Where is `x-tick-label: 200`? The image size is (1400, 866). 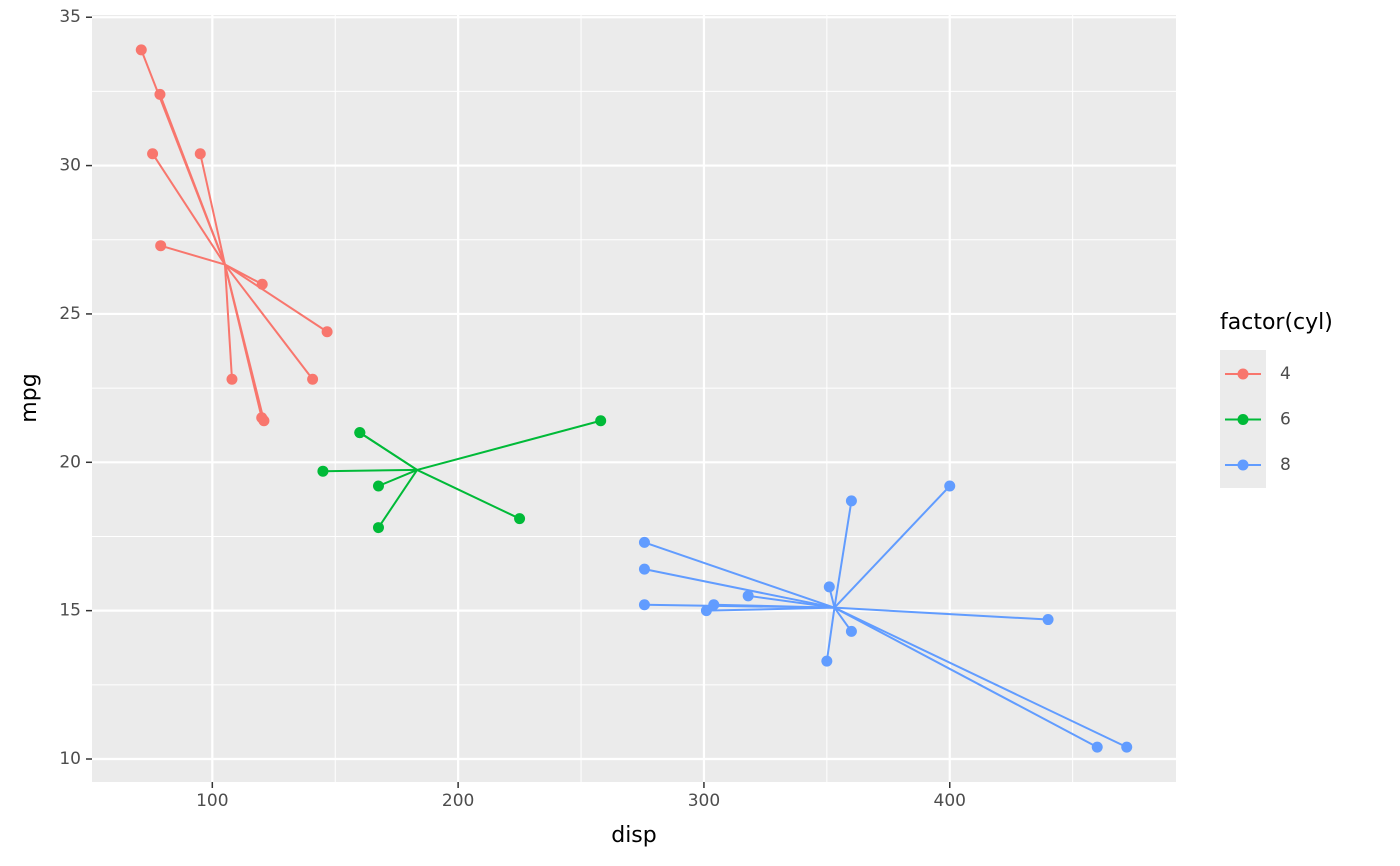 x-tick-label: 200 is located at coordinates (458, 801).